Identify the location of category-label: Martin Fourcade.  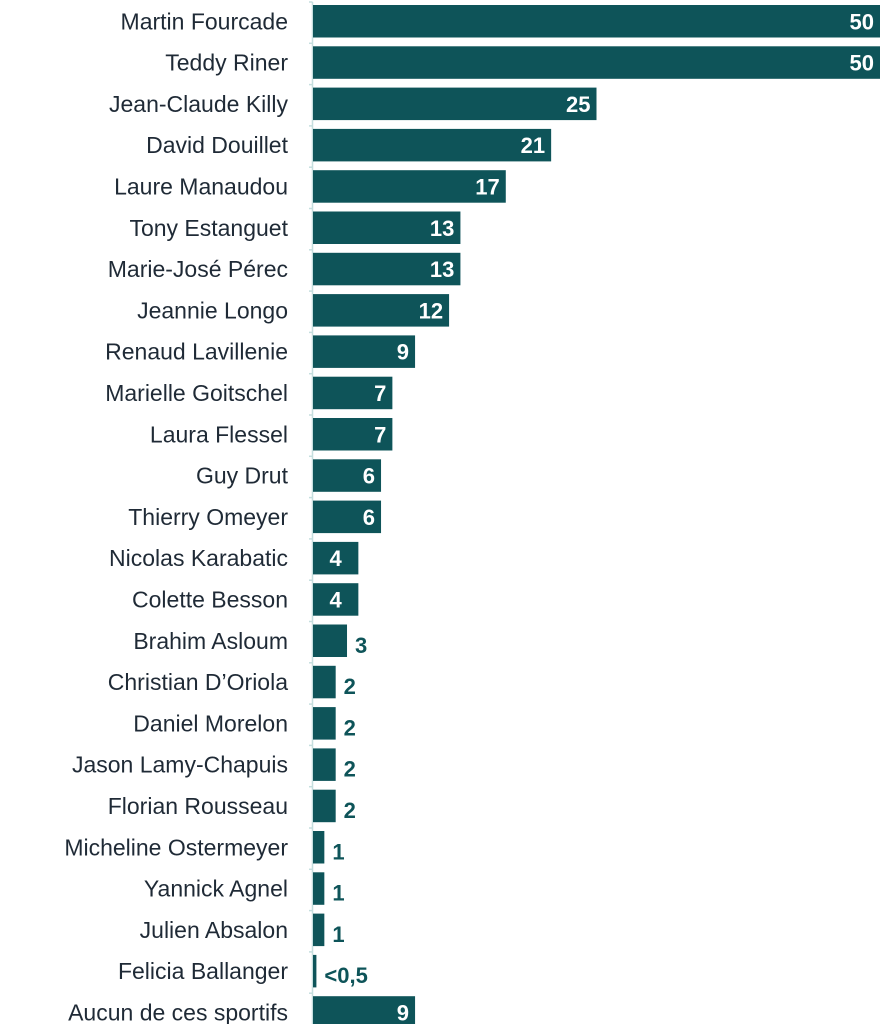
(204, 21).